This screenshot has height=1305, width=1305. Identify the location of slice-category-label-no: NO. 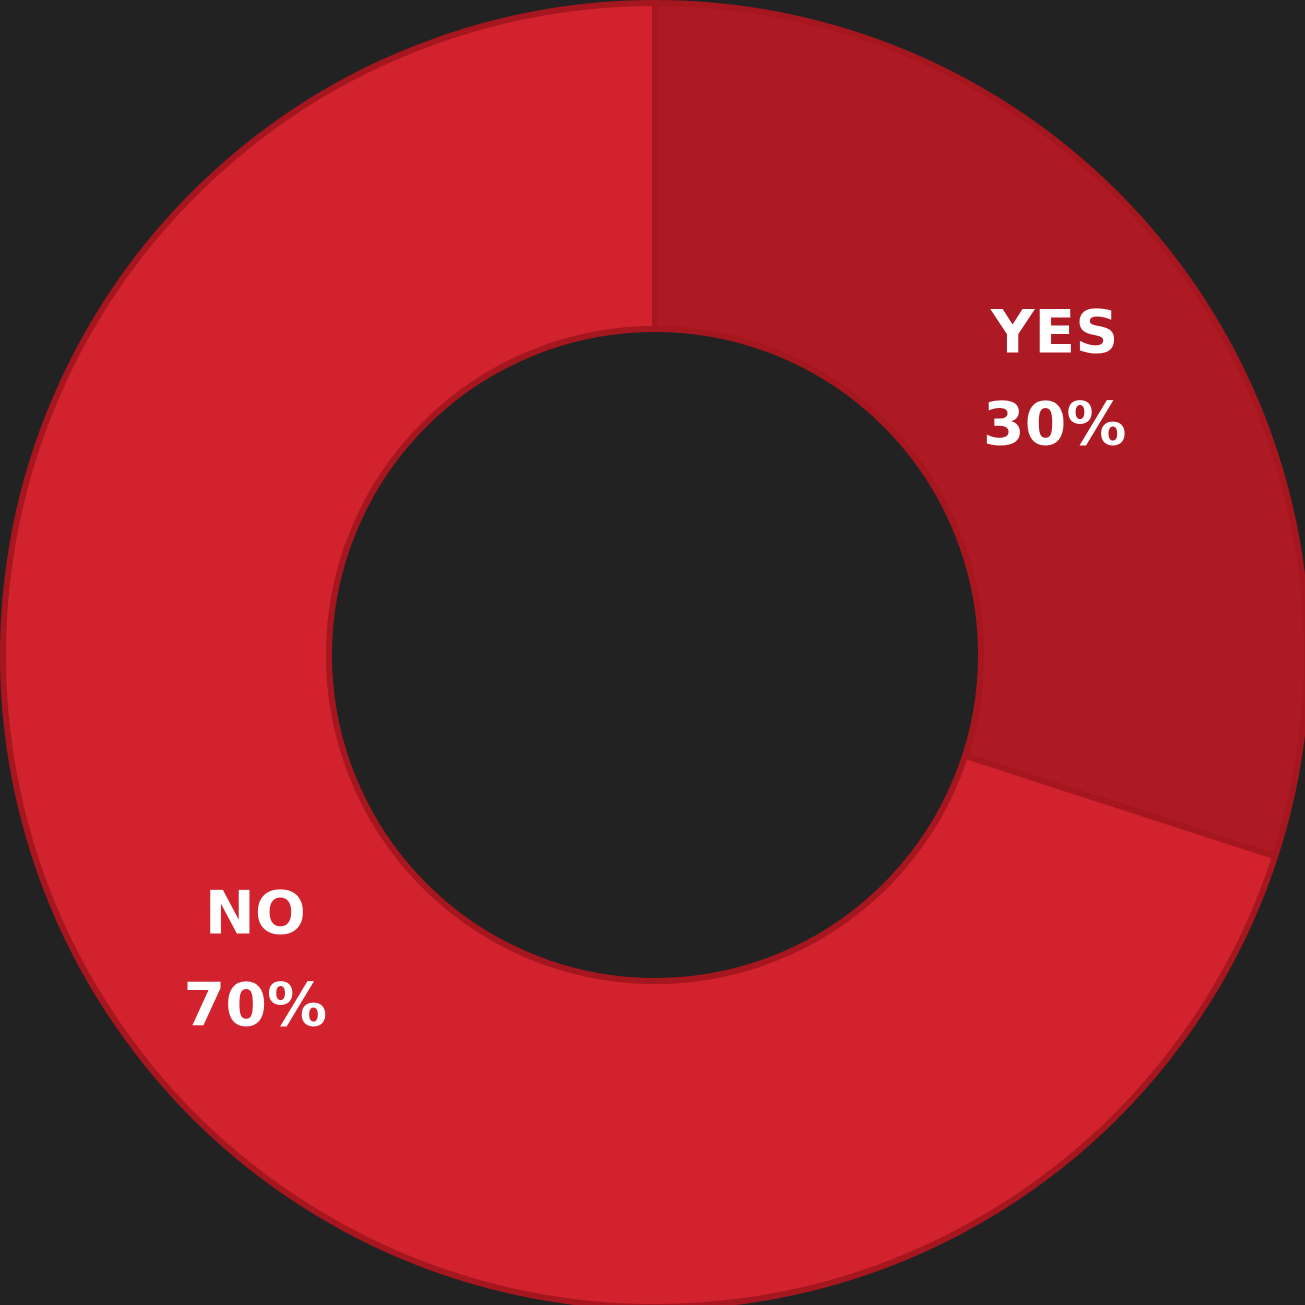
(255, 913).